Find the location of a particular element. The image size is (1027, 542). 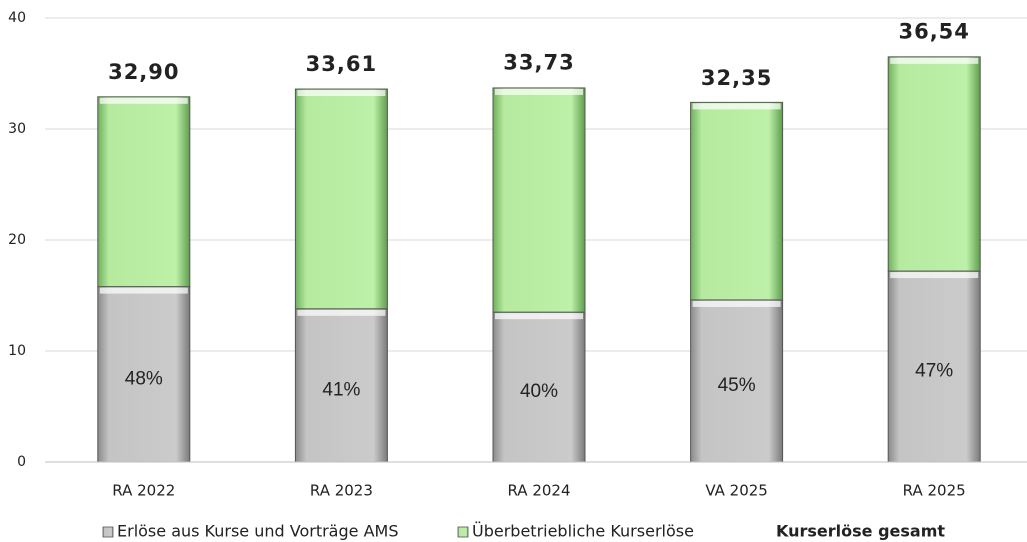

x-tick-label: RA 2025 is located at coordinates (934, 491).